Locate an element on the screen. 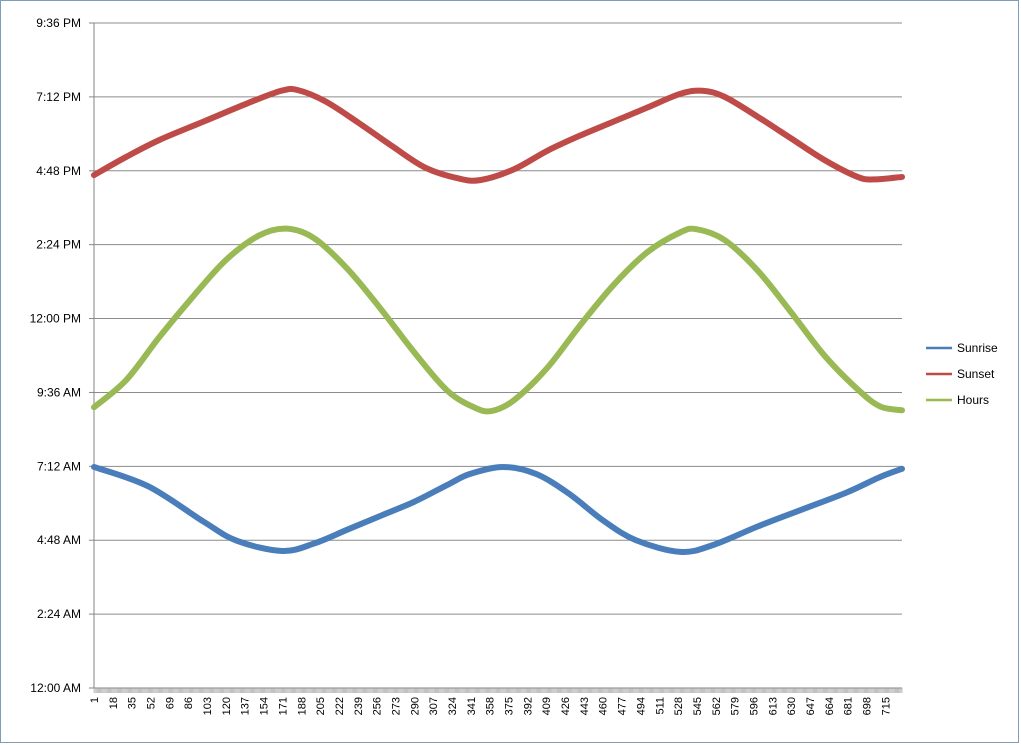 The image size is (1021, 745). x-tick-label: 239 is located at coordinates (359, 706).